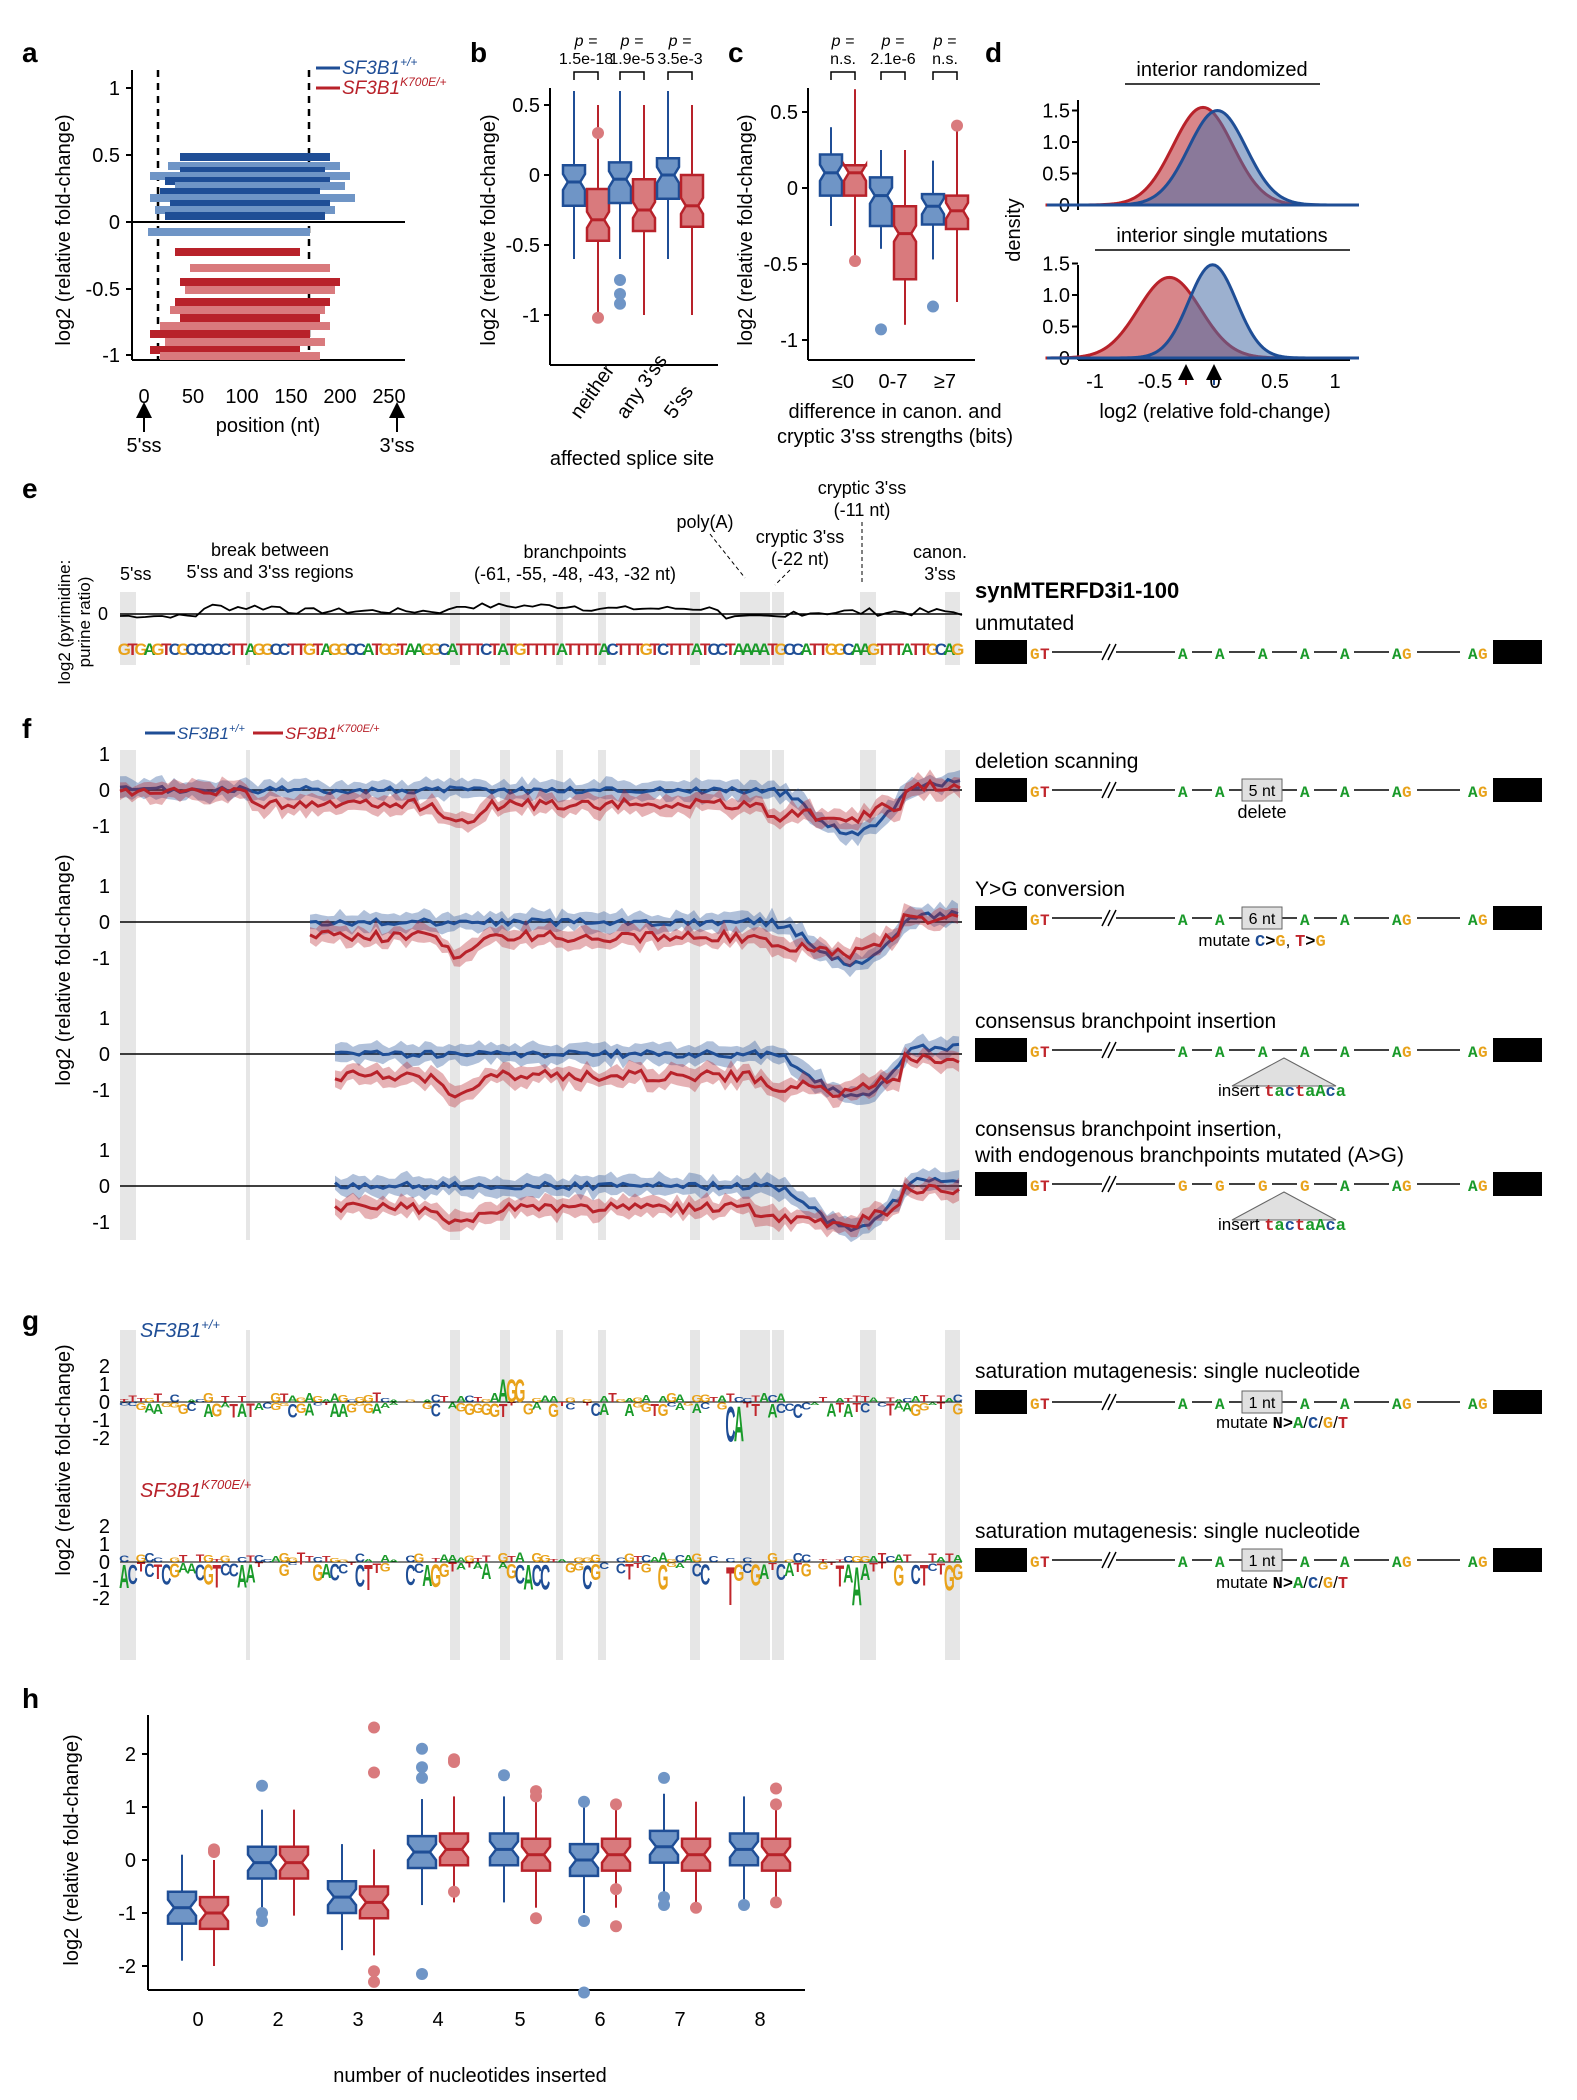  What do you see at coordinates (905, 242) in the screenshot?
I see `c-mut-box` at bounding box center [905, 242].